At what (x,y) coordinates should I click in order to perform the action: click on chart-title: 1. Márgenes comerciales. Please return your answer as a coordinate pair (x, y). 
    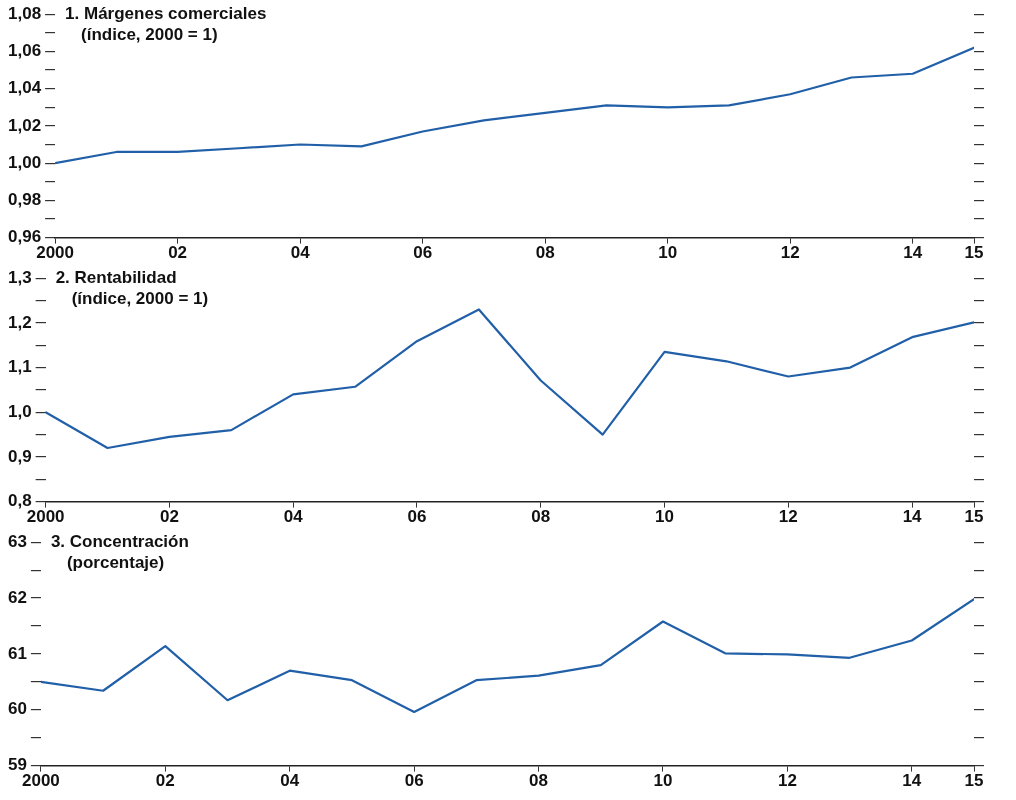
    Looking at the image, I should click on (166, 13).